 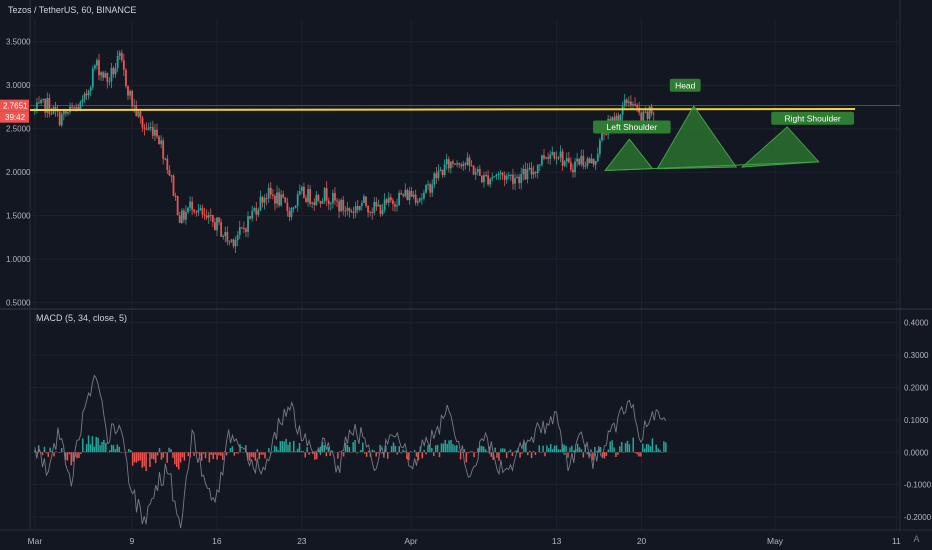 What do you see at coordinates (916, 539) in the screenshot?
I see `auto-scale-icon: A` at bounding box center [916, 539].